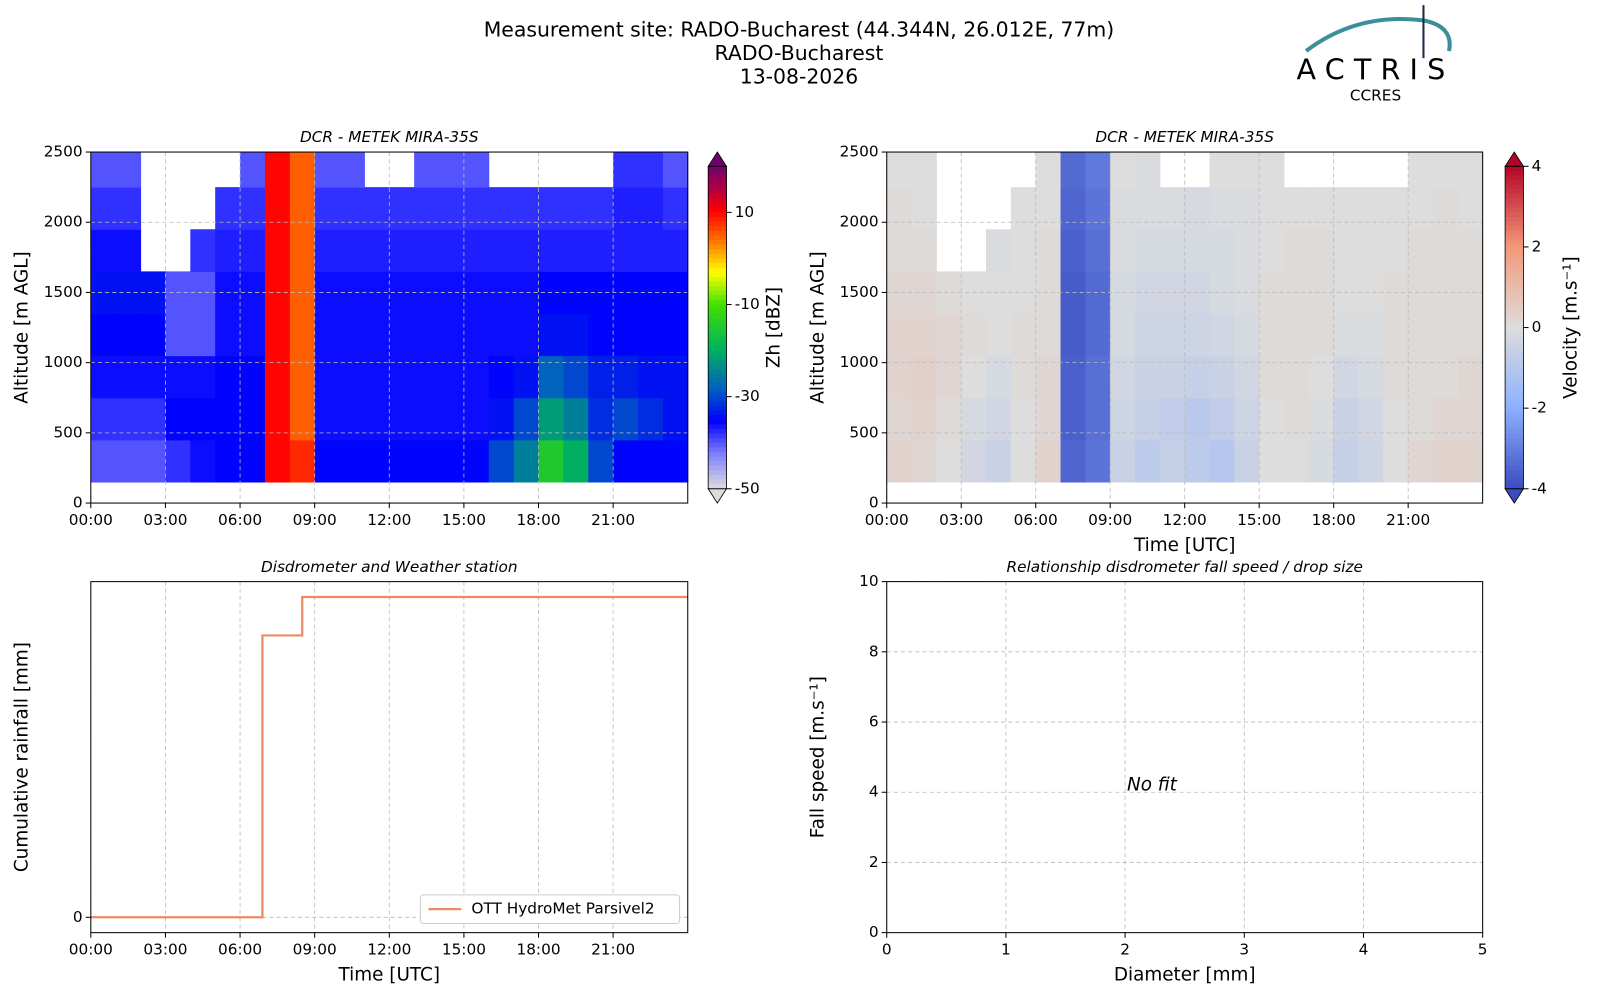 The height and width of the screenshot is (1000, 1600). What do you see at coordinates (63, 152) in the screenshot?
I see `y-tick-label: 2500` at bounding box center [63, 152].